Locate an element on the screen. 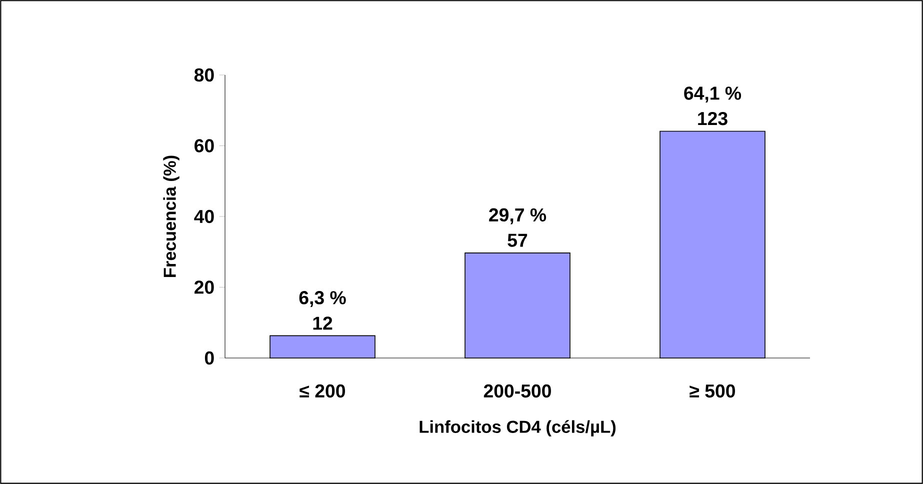 Image resolution: width=923 pixels, height=484 pixels. x-tick-label: 200-500 is located at coordinates (517, 391).